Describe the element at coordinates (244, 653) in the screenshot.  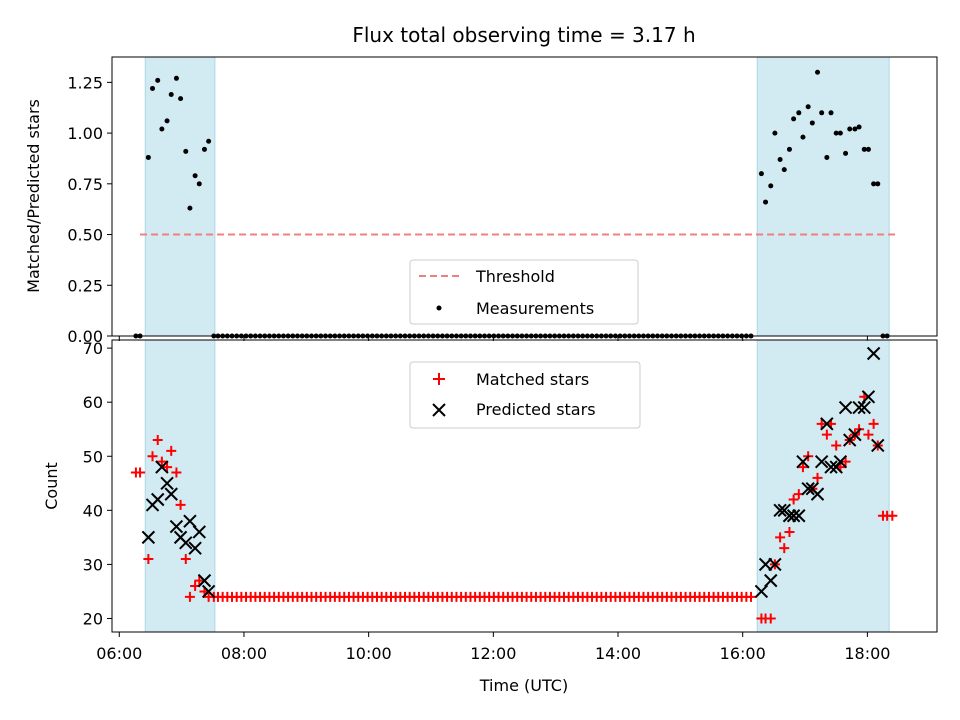
I see `x-tick-label: 08:00` at that location.